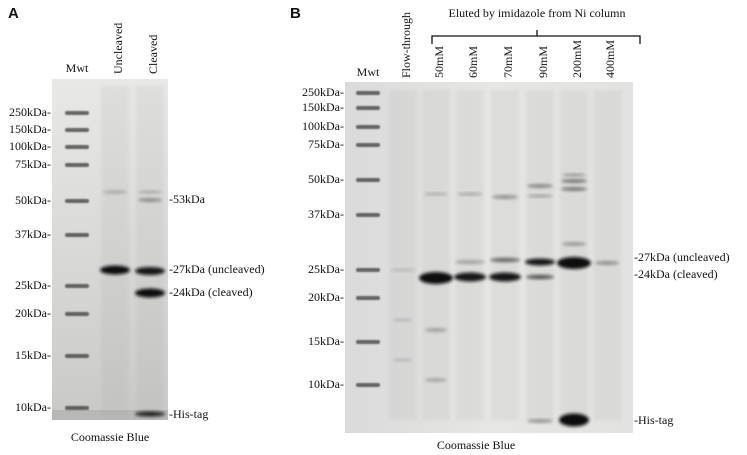 This screenshot has width=747, height=455. Describe the element at coordinates (577, 59) in the screenshot. I see `lane-label: 200mM` at that location.